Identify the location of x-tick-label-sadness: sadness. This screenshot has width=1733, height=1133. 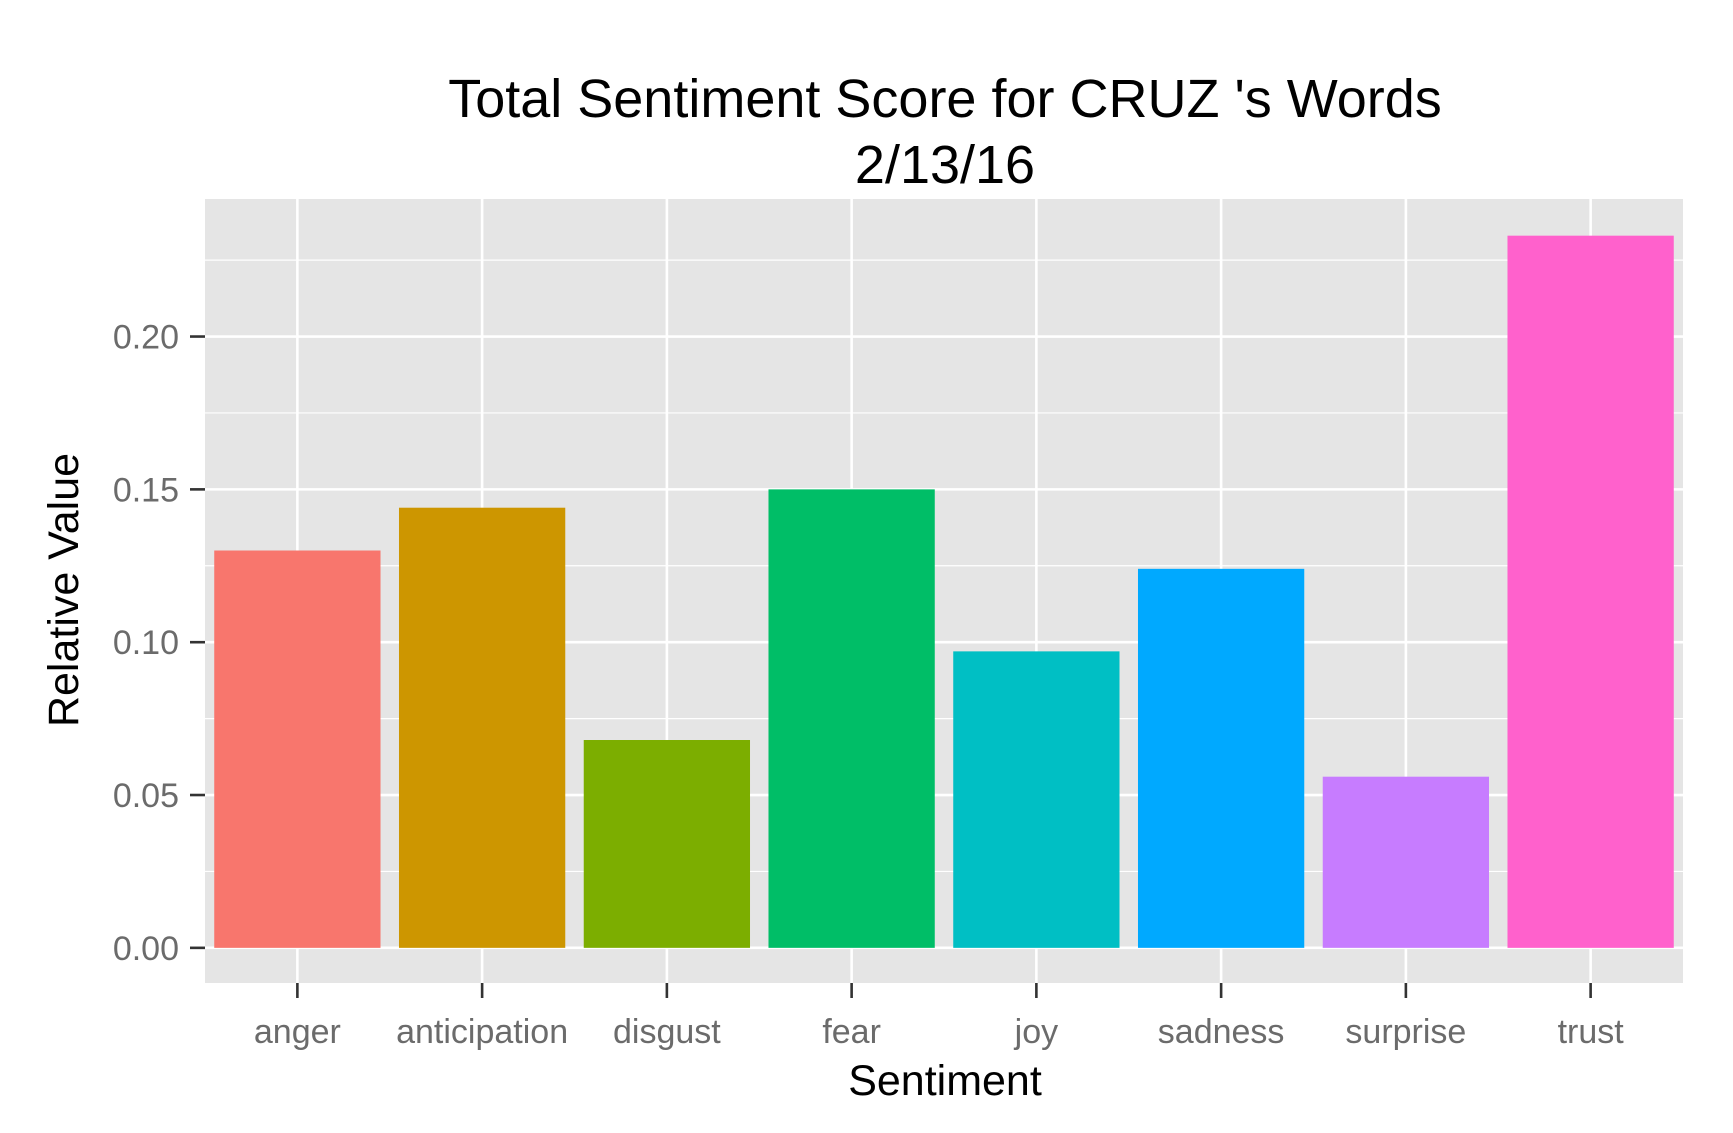
(1221, 1032).